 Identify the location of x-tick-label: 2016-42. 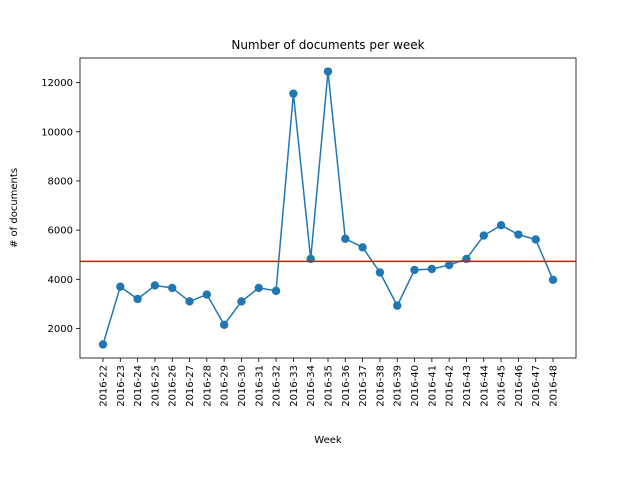
(450, 386).